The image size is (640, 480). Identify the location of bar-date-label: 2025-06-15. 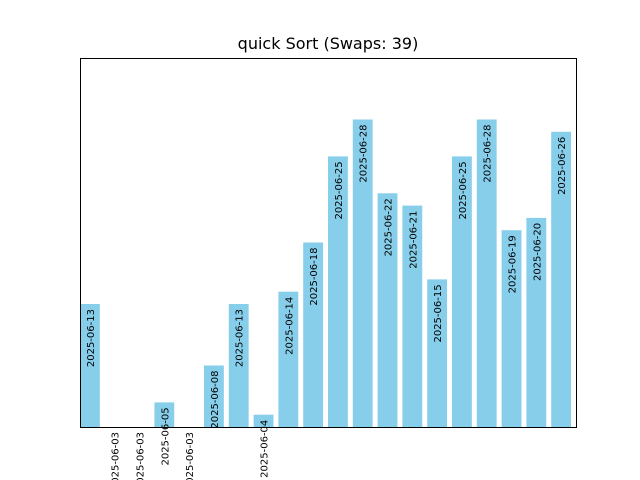
(438, 313).